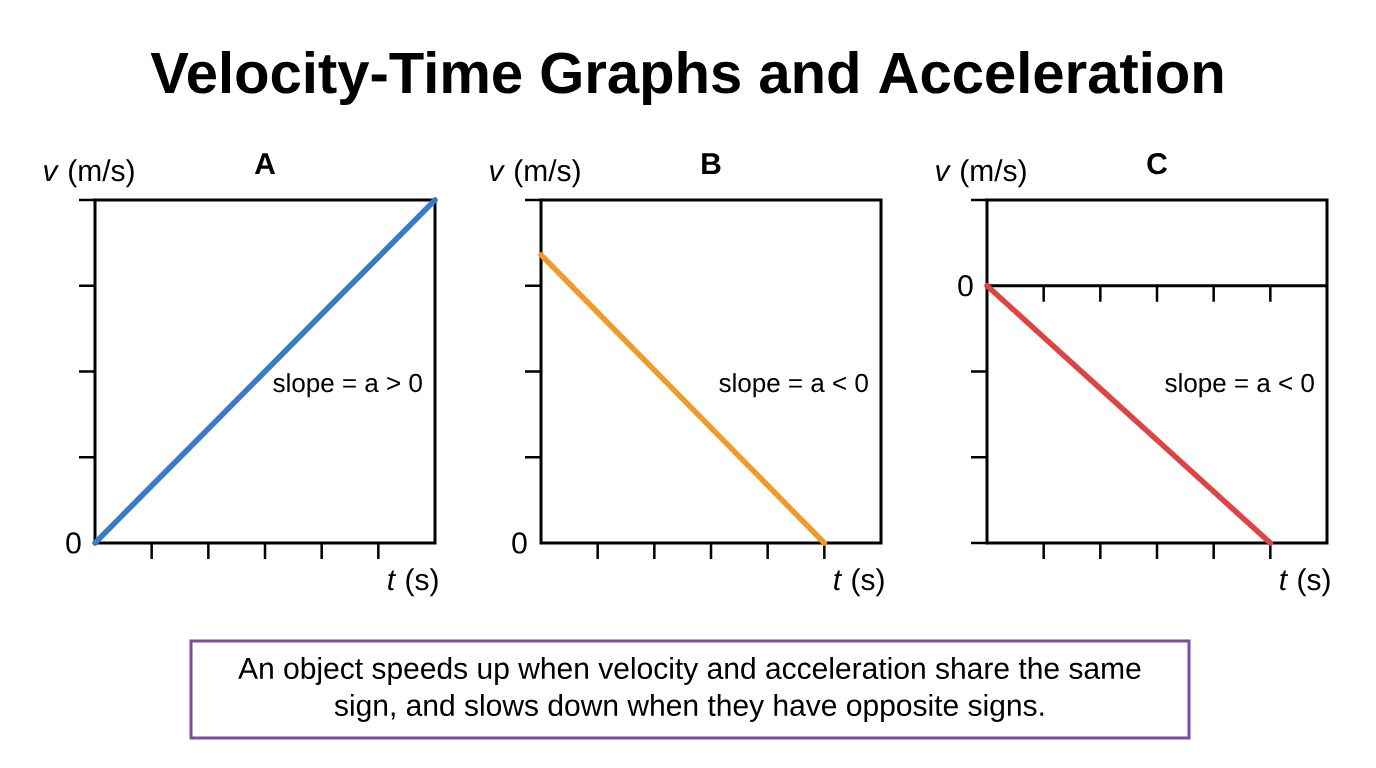 The height and width of the screenshot is (768, 1376). What do you see at coordinates (686, 78) in the screenshot?
I see `text: Velocity-Time Graphs and Acceleration` at bounding box center [686, 78].